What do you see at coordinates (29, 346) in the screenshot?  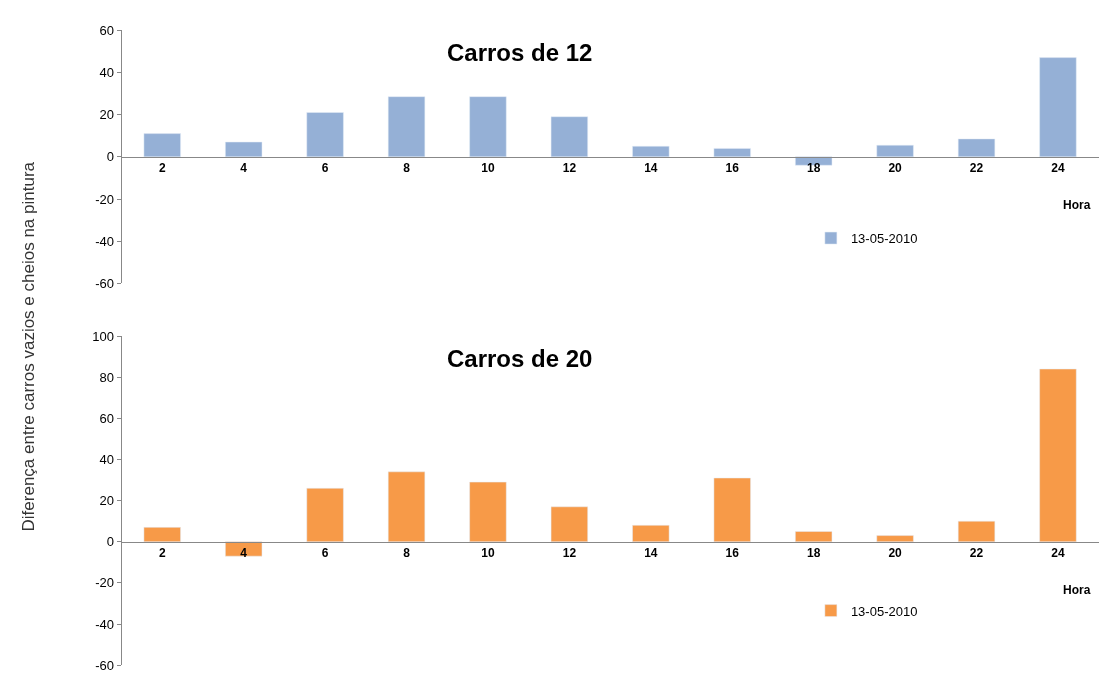 I see `y-axis-title: Diferença entre carros vazios e cheios na pintura` at bounding box center [29, 346].